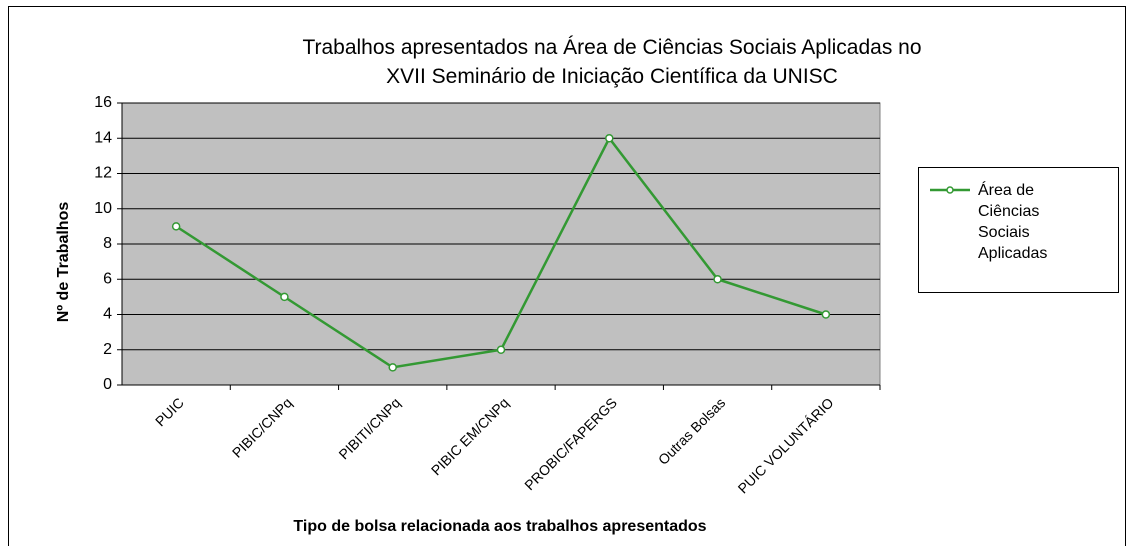  What do you see at coordinates (107, 278) in the screenshot?
I see `y-tick-label: 6` at bounding box center [107, 278].